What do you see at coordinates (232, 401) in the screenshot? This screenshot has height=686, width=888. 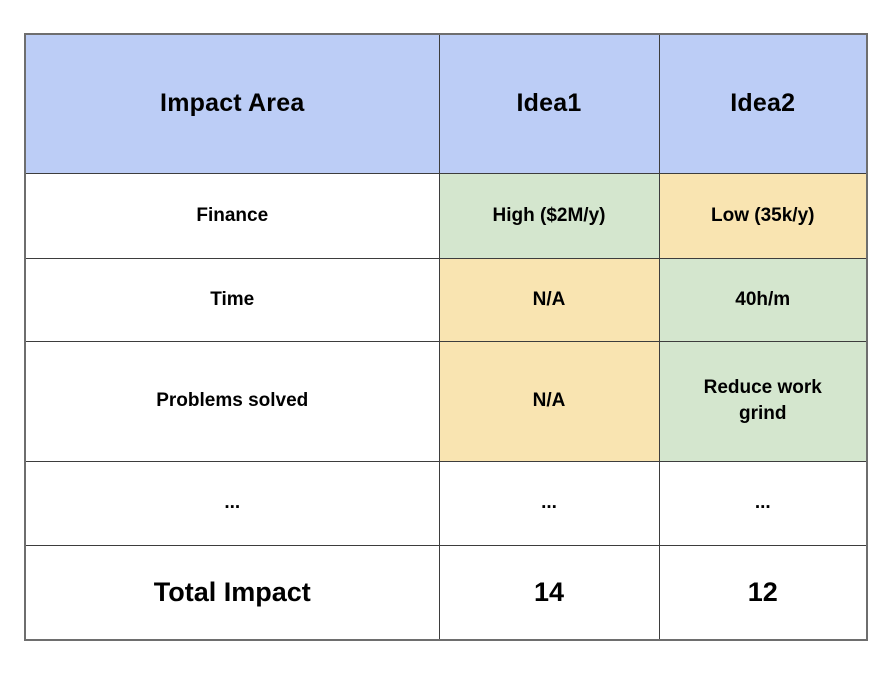 I see `row-label-problems-solved: Problems solved` at bounding box center [232, 401].